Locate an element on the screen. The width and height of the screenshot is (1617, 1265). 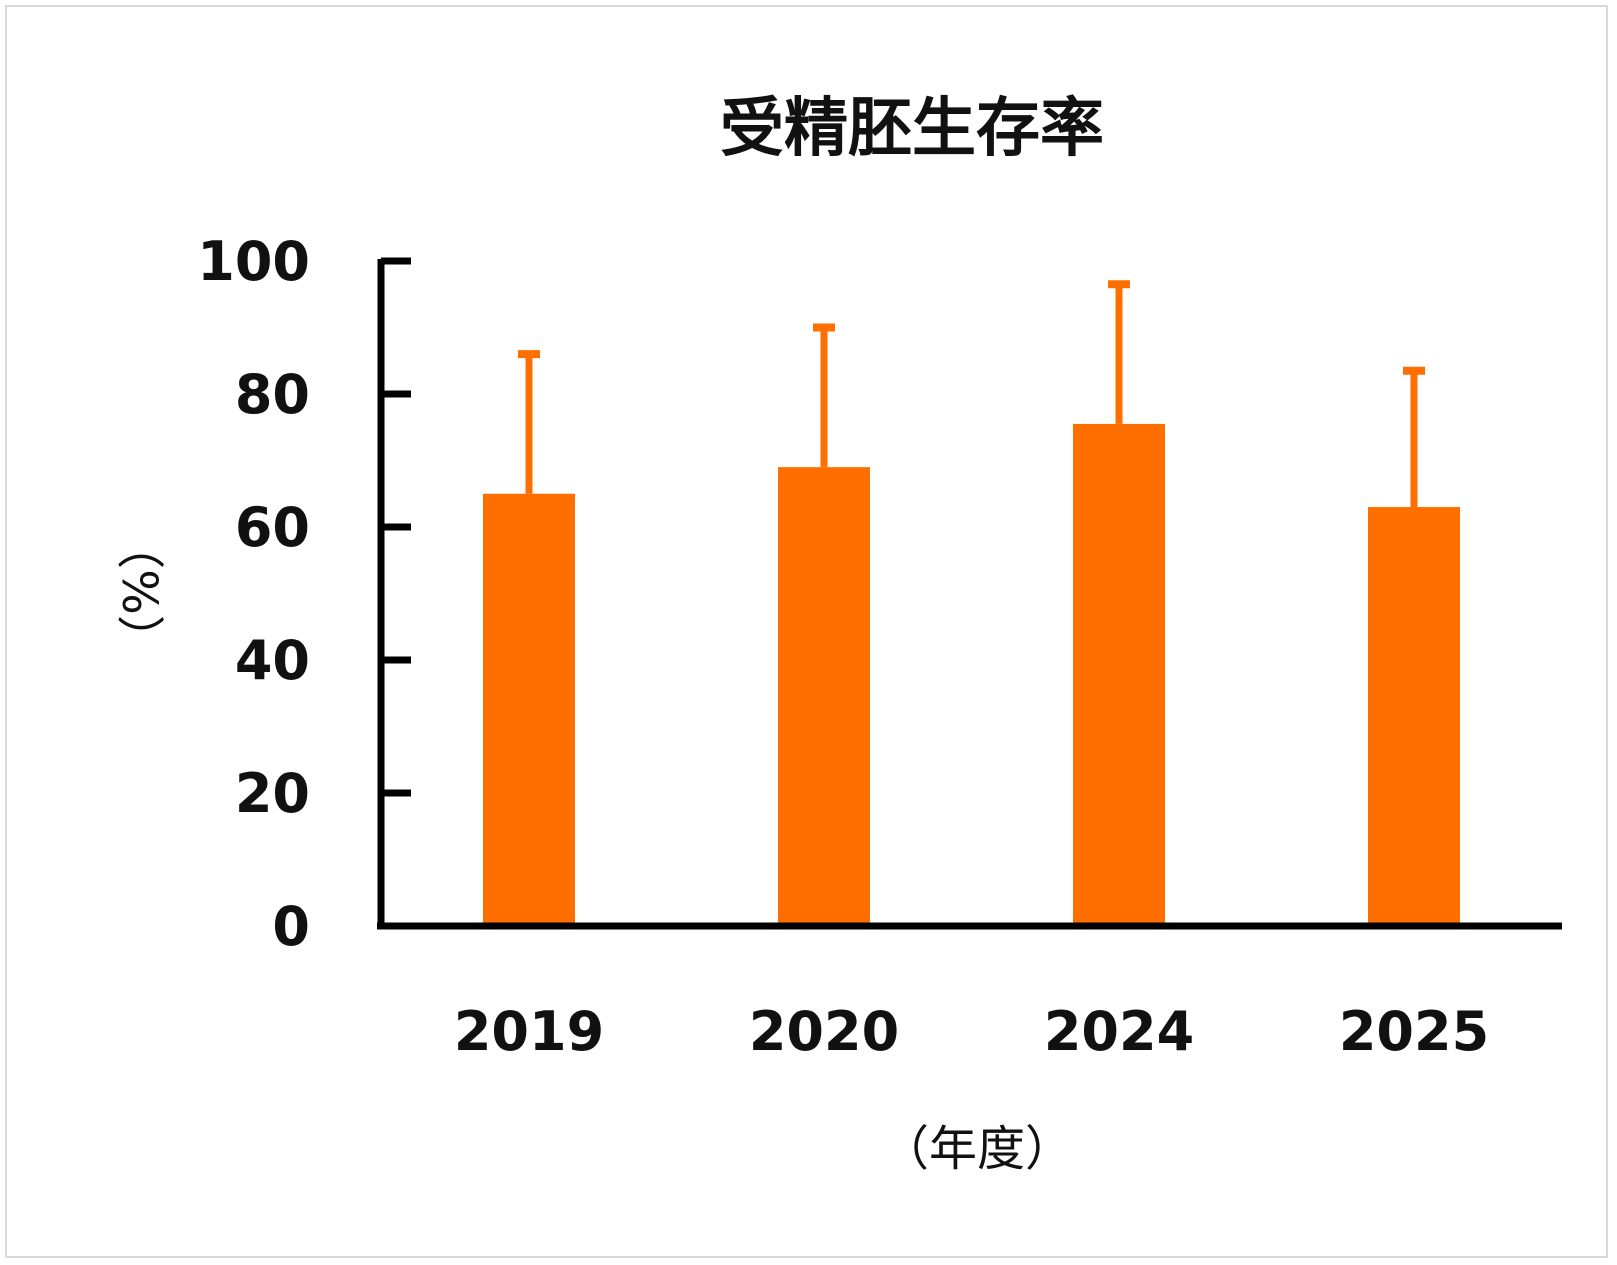
error-bars-group is located at coordinates (971, 394).